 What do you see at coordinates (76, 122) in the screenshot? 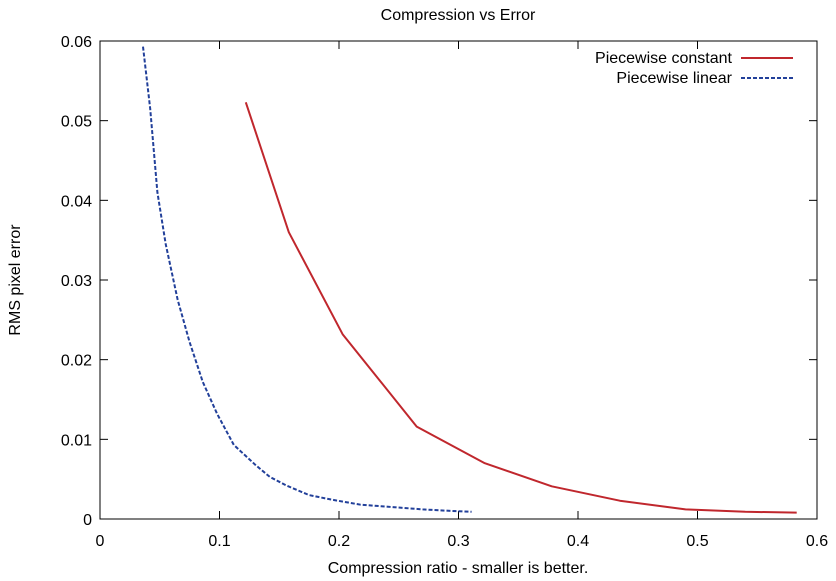
I see `y-tick-label: 0.05` at bounding box center [76, 122].